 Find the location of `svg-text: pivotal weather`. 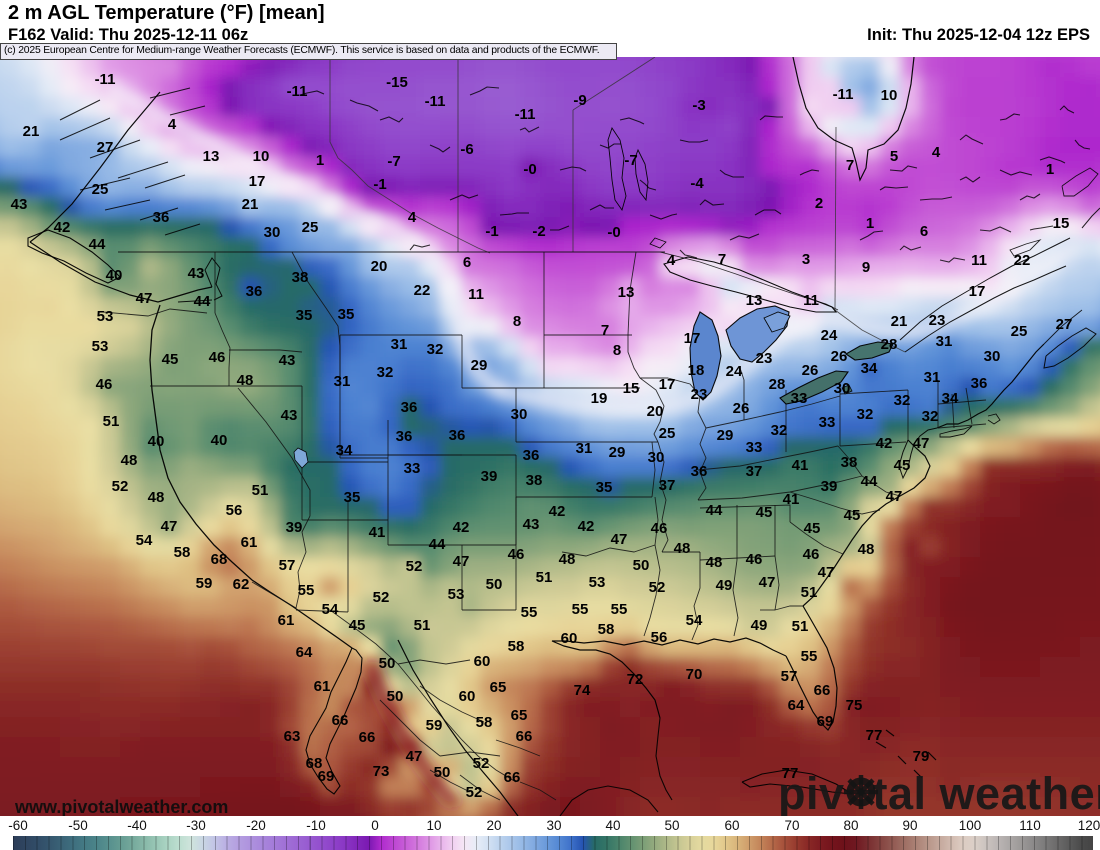

svg-text: pivotal weather is located at coordinates (939, 792).